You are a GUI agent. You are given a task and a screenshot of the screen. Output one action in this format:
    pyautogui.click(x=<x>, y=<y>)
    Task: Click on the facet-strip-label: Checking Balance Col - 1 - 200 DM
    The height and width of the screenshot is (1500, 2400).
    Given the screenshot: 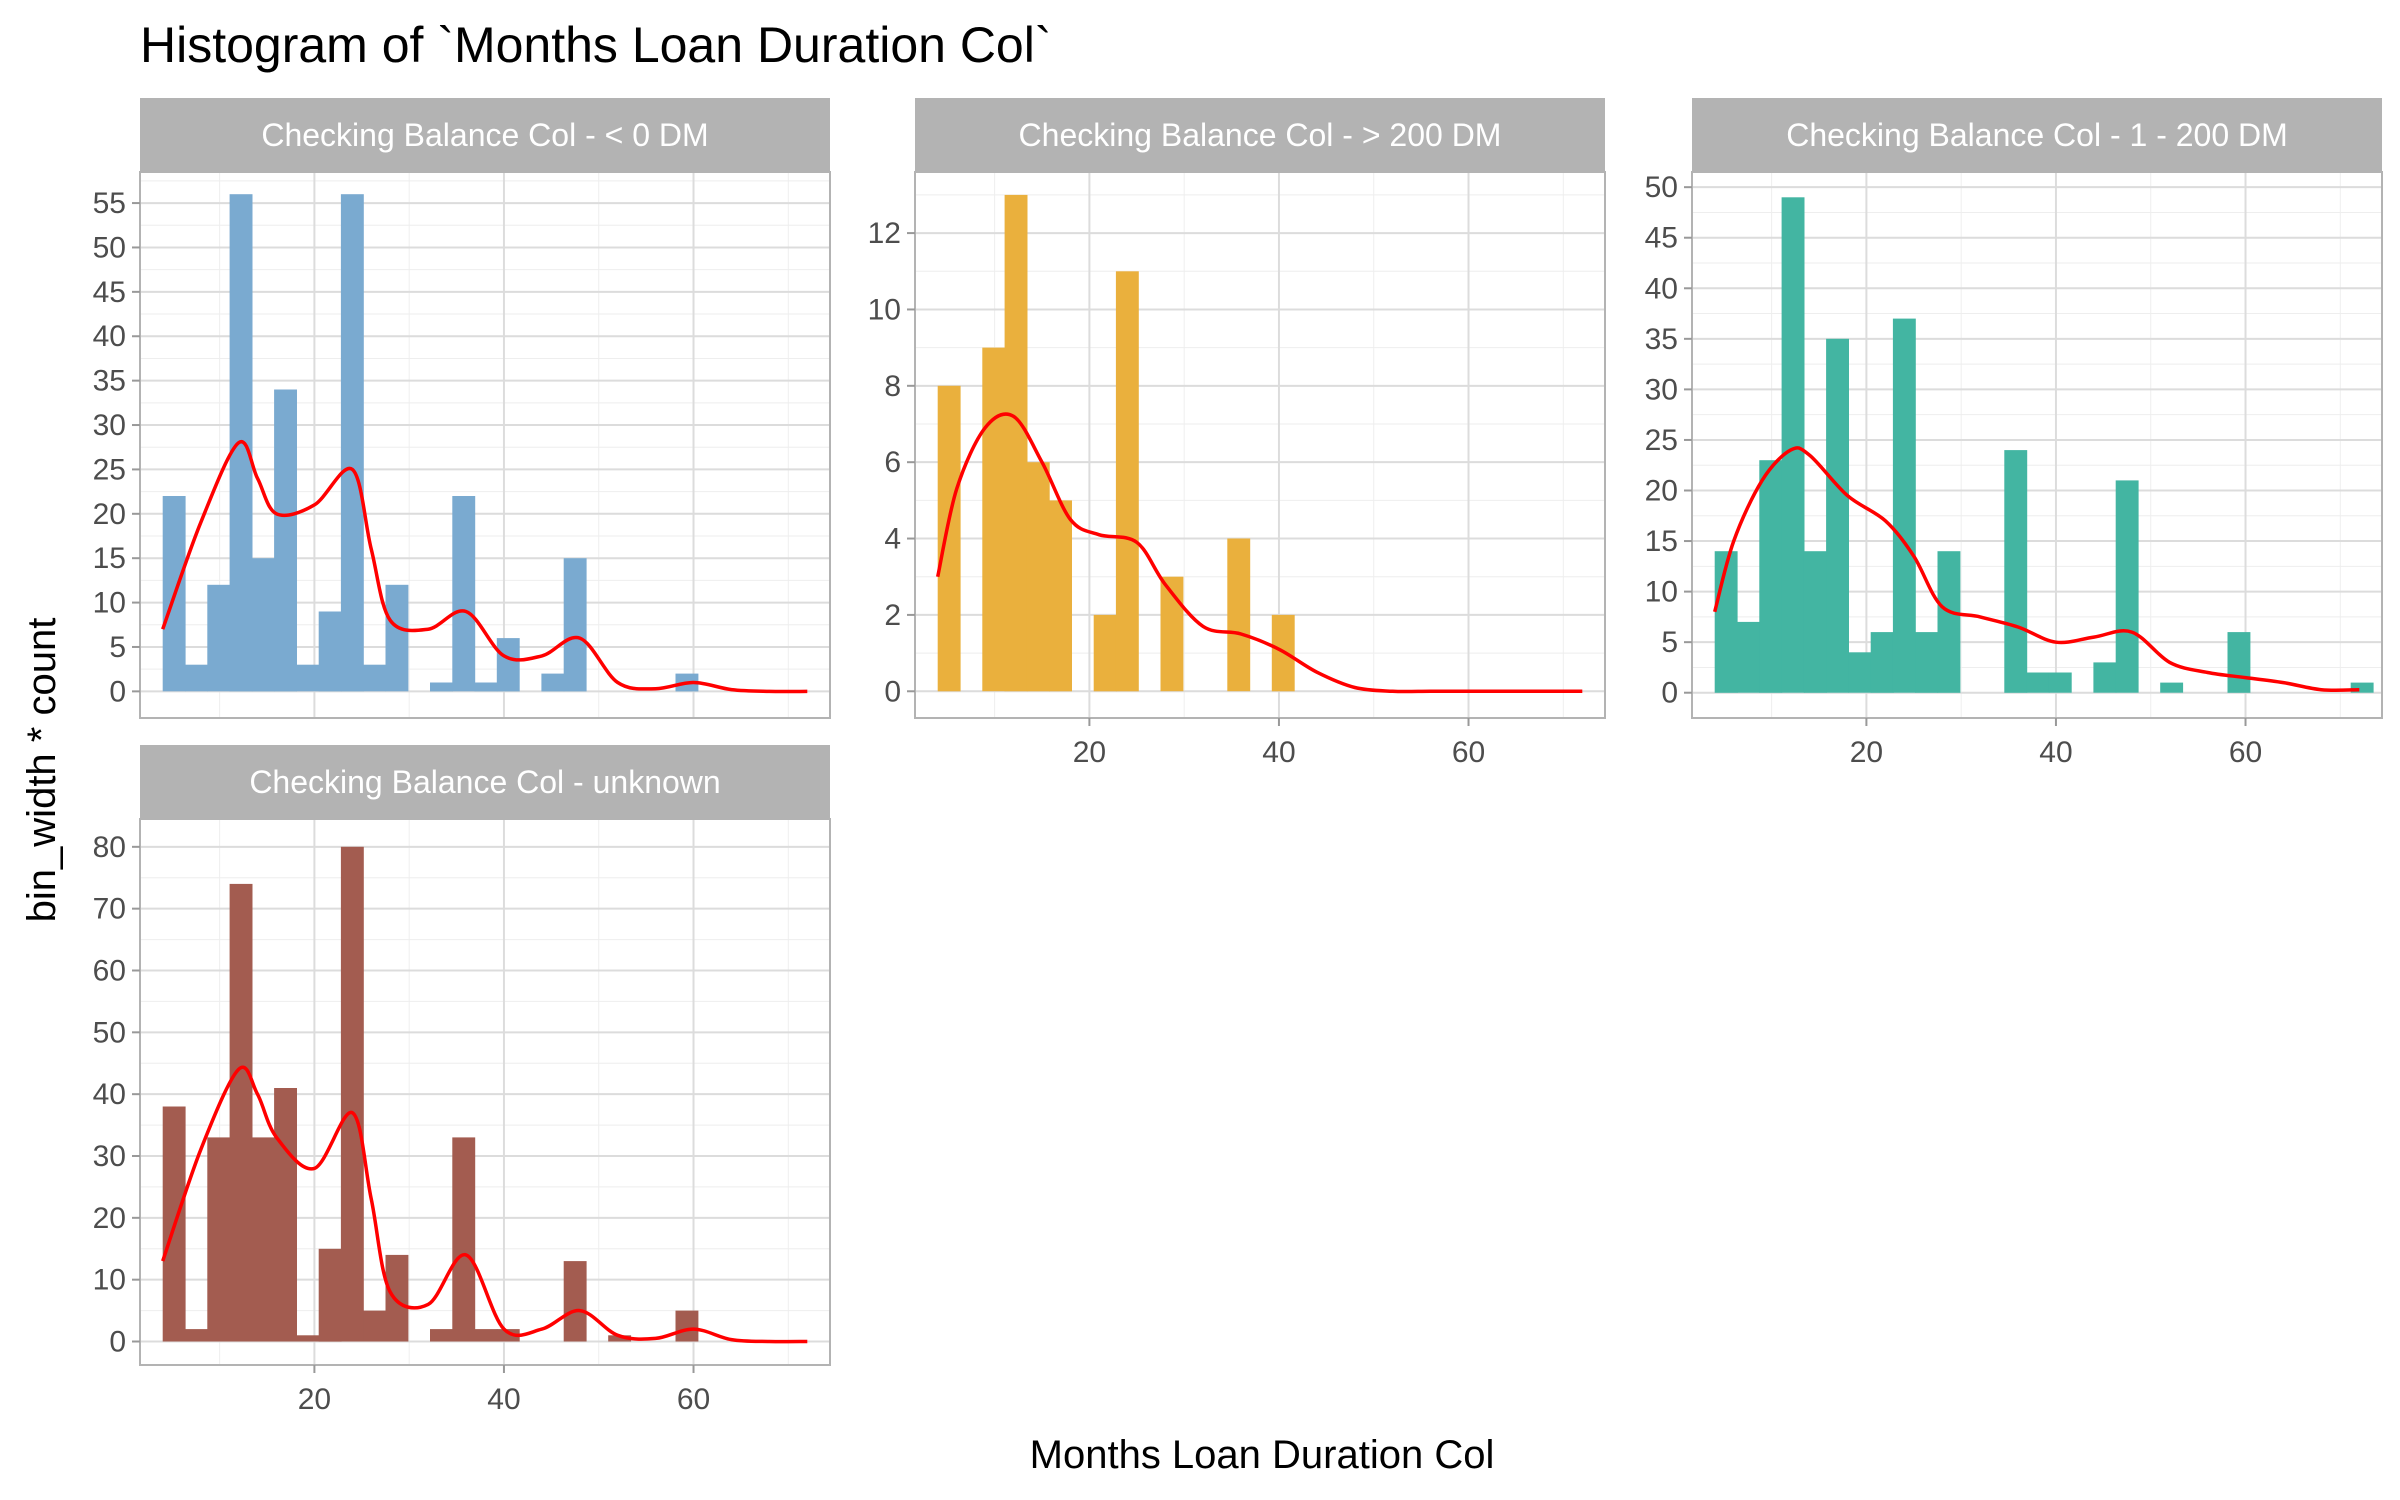 What is the action you would take?
    pyautogui.click(x=2037, y=135)
    